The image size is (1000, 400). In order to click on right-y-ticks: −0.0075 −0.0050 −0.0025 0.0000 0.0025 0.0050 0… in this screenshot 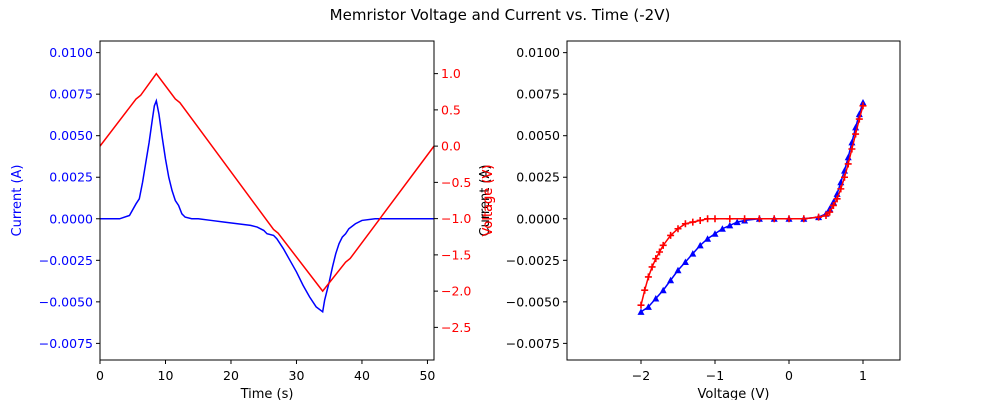, I will do `click(536, 198)`.